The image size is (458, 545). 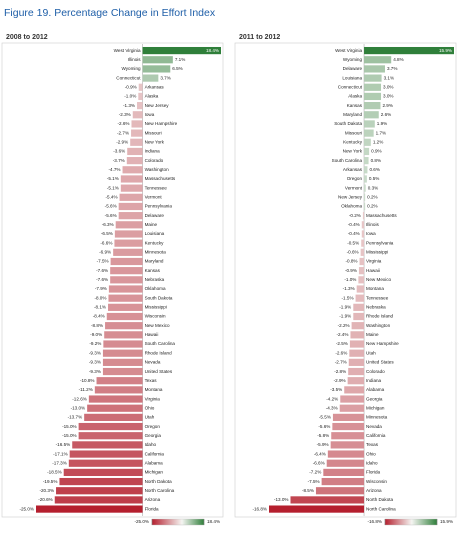 I want to click on category-label: Georgia, so click(x=153, y=435).